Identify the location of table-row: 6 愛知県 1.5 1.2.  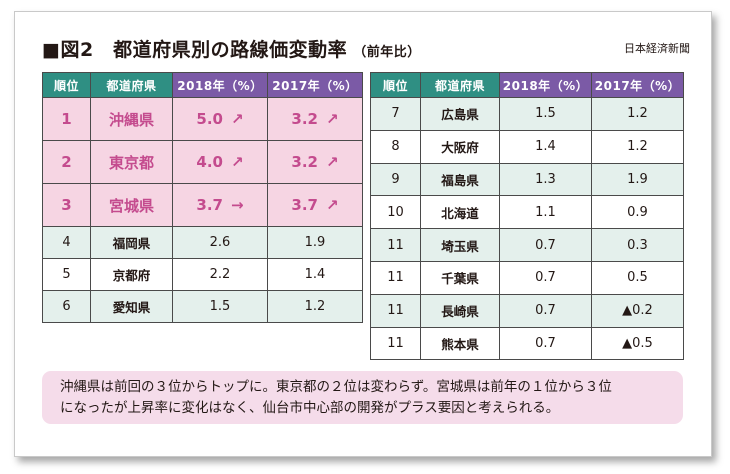
(202, 306).